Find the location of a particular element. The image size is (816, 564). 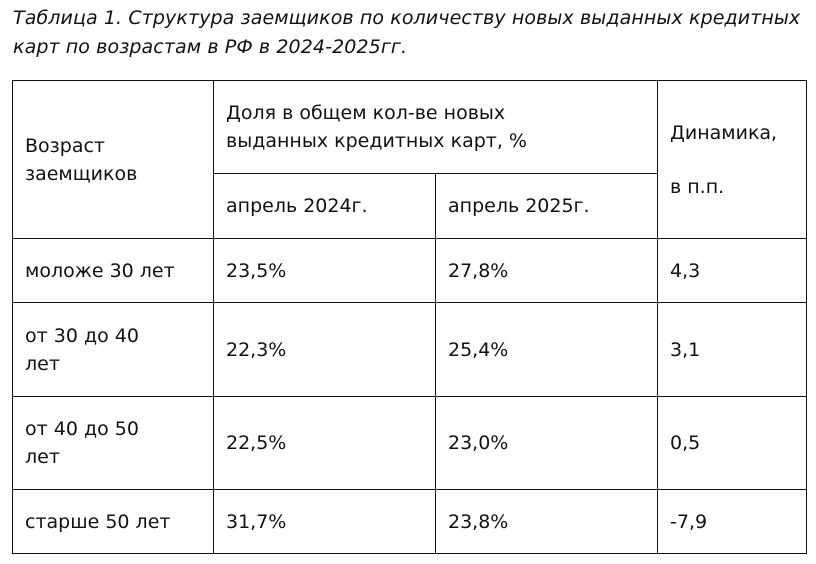

cell-apr2024: 22,3% is located at coordinates (324, 349).